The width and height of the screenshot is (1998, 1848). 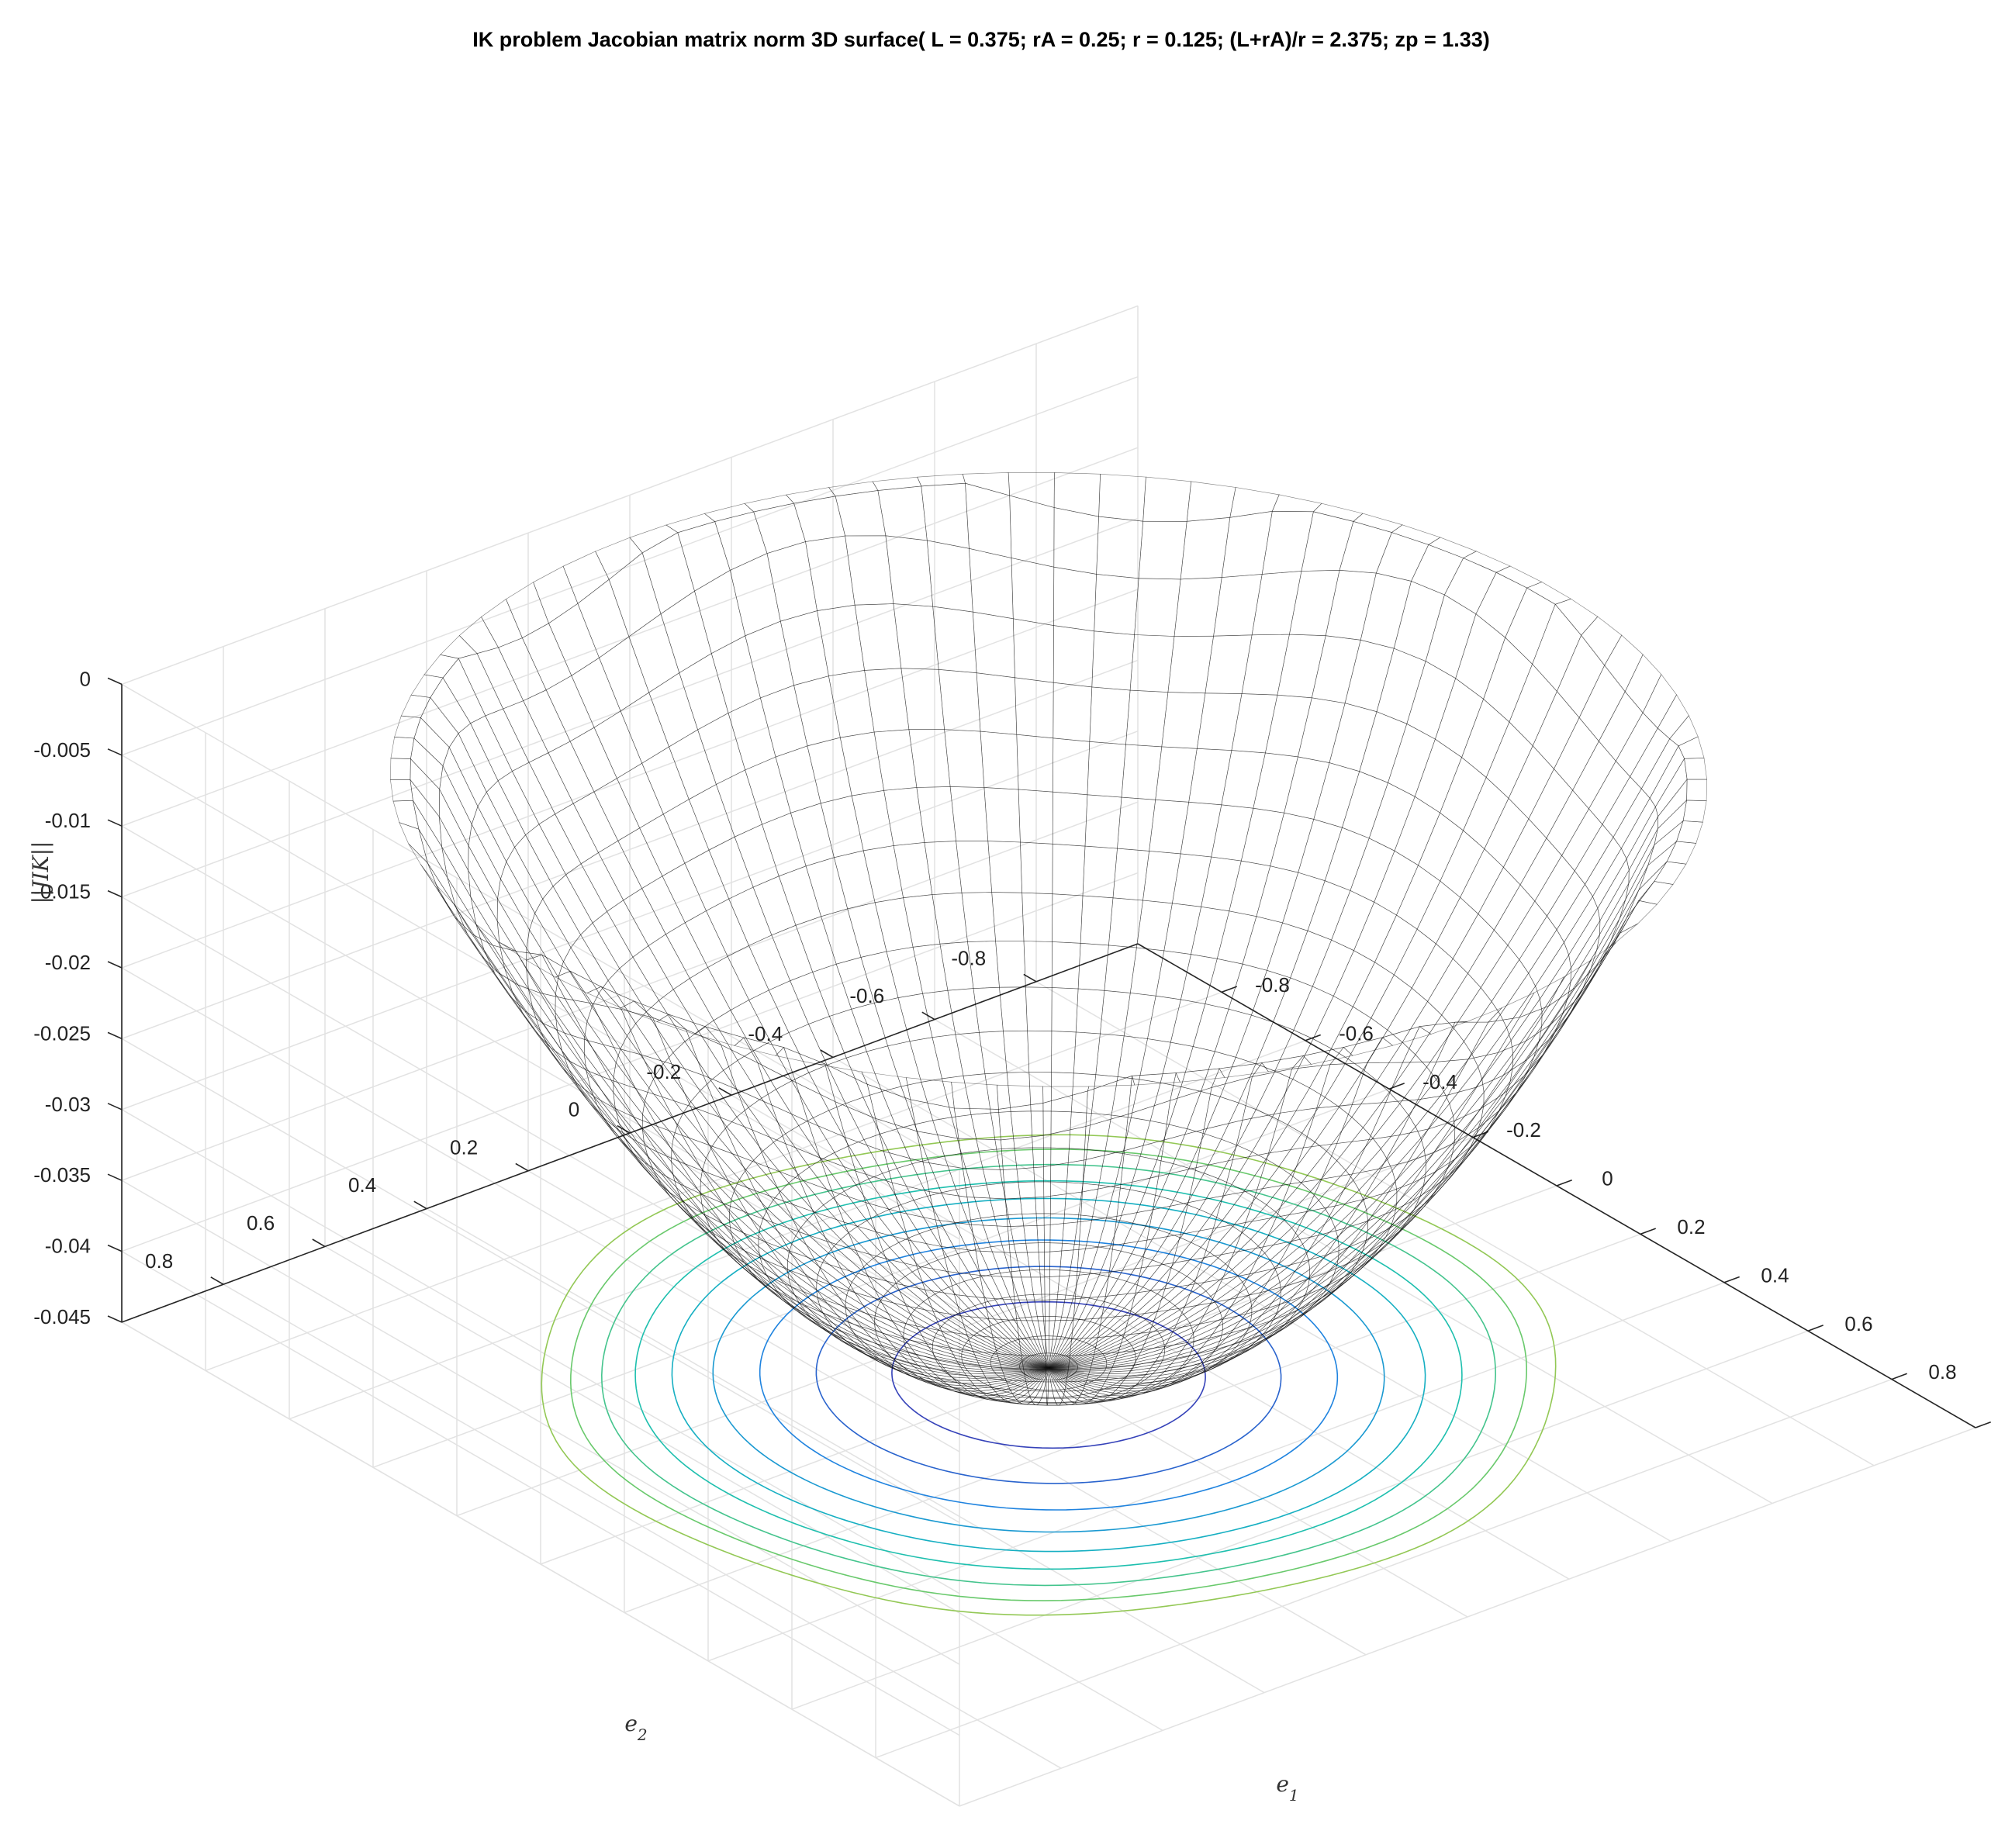 What do you see at coordinates (68, 1104) in the screenshot?
I see `z-tick-label: -0.03` at bounding box center [68, 1104].